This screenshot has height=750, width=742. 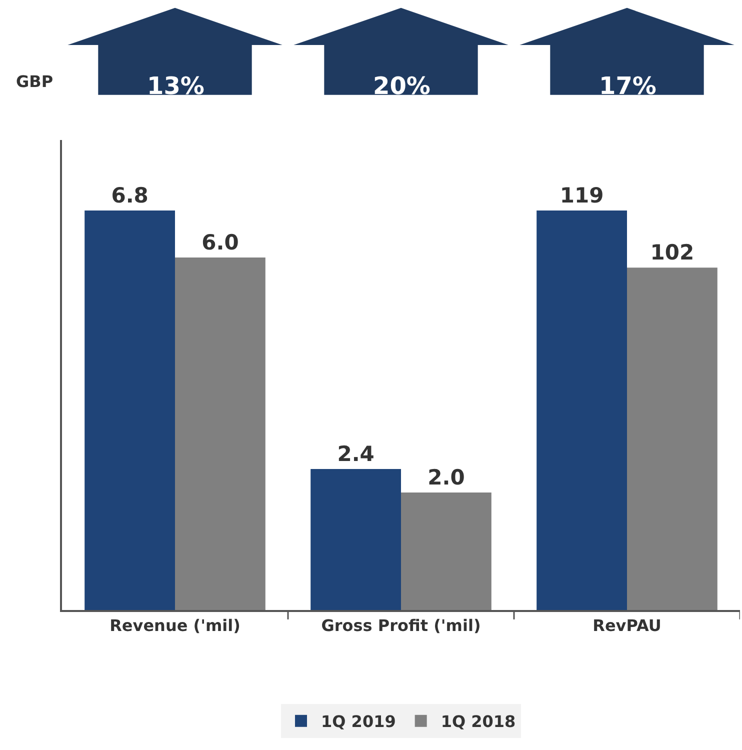 What do you see at coordinates (401, 625) in the screenshot?
I see `x-tick-label: Gross Profit ('mil)` at bounding box center [401, 625].